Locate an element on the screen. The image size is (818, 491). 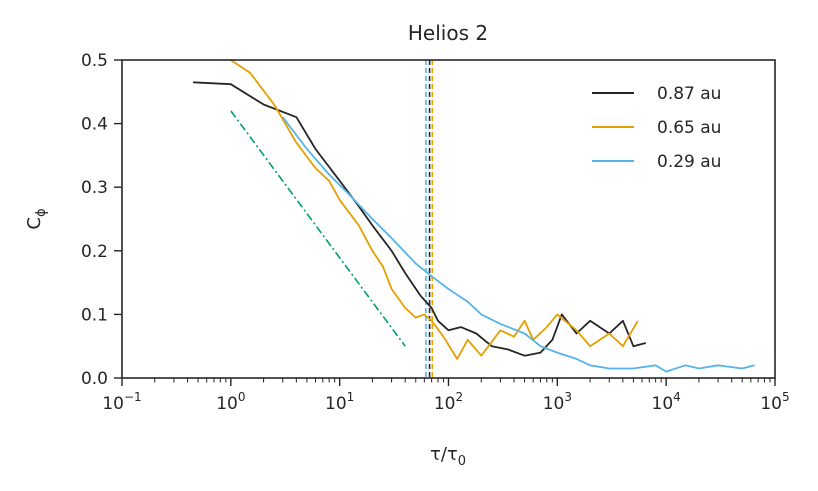
x-tick-label: 10¹ is located at coordinates (339, 402).